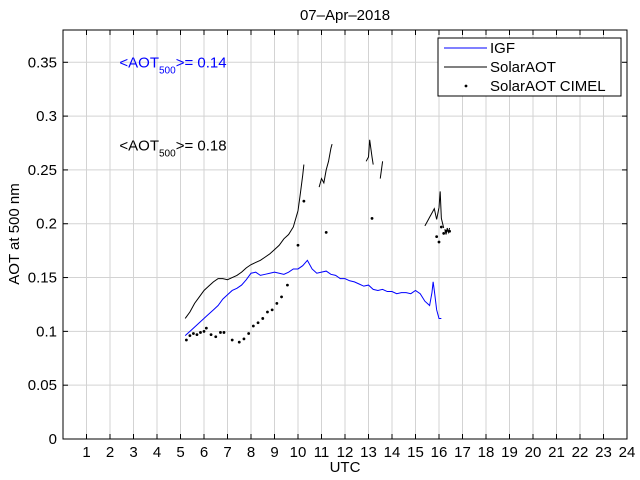 The height and width of the screenshot is (480, 640). Describe the element at coordinates (439, 452) in the screenshot. I see `x-tick-label: 16` at that location.